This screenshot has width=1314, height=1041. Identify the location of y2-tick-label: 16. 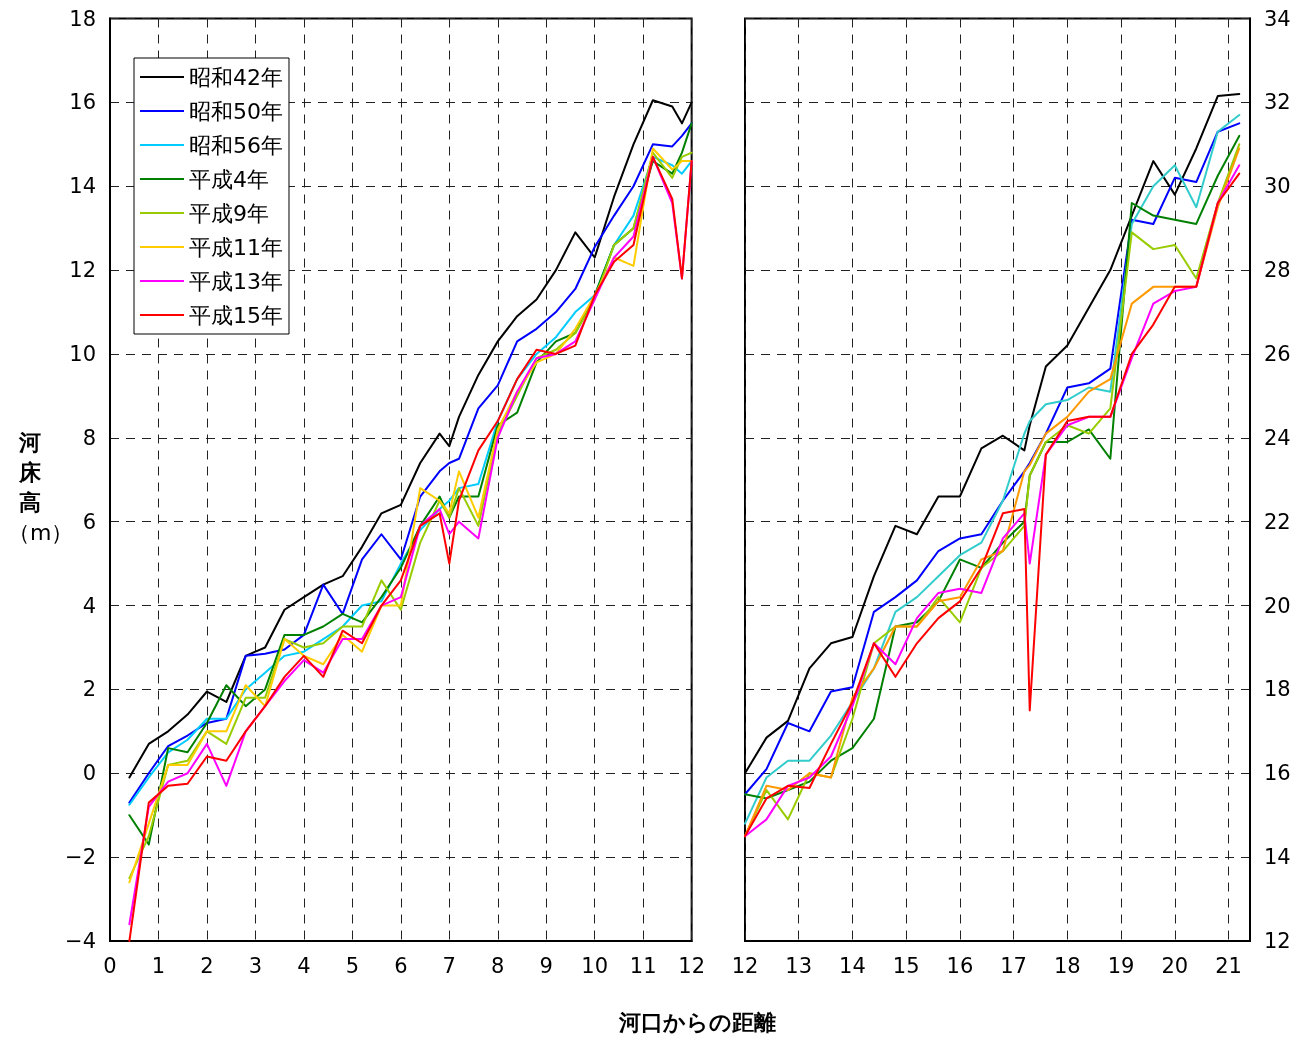
(1277, 773).